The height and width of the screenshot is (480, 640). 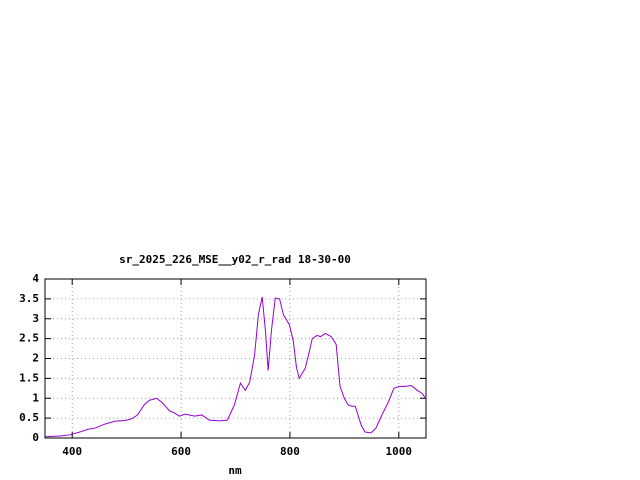 What do you see at coordinates (290, 451) in the screenshot?
I see `x-tick-label: 800` at bounding box center [290, 451].